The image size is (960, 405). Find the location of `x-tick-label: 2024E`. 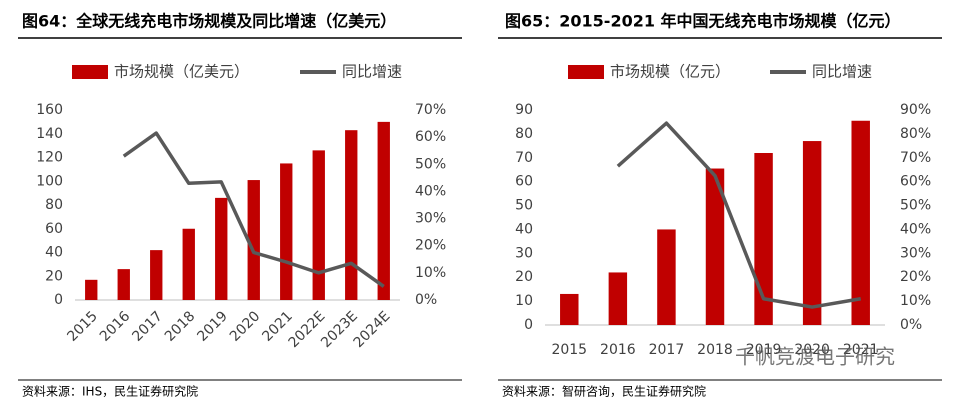

x-tick-label: 2024E is located at coordinates (372, 329).